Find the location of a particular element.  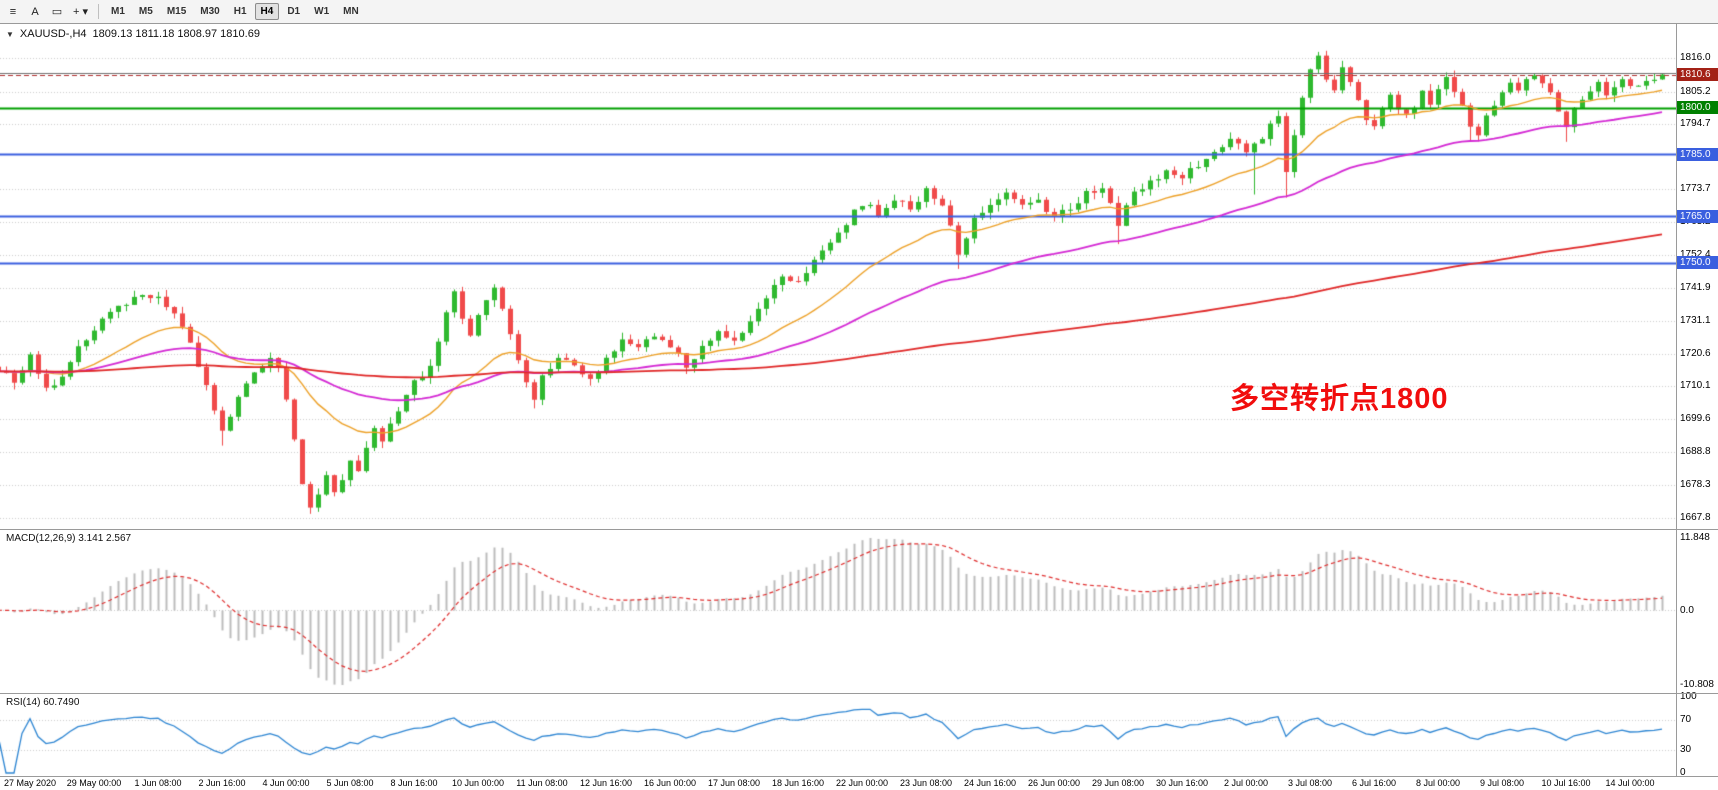

price-axis-label: 1678.3 is located at coordinates (1695, 484).